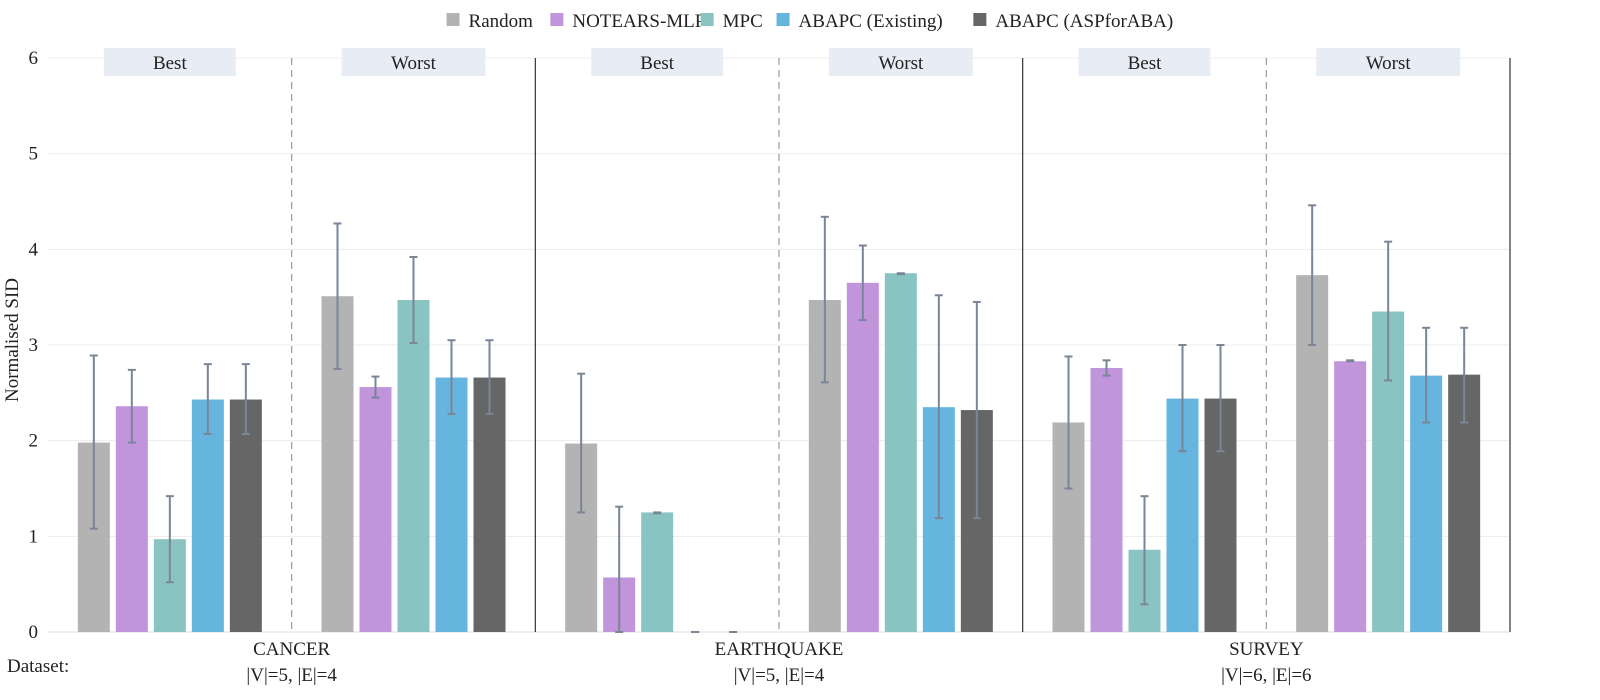 The height and width of the screenshot is (700, 1600). What do you see at coordinates (779, 649) in the screenshot?
I see `dataset-label: EARTHQUAKE` at bounding box center [779, 649].